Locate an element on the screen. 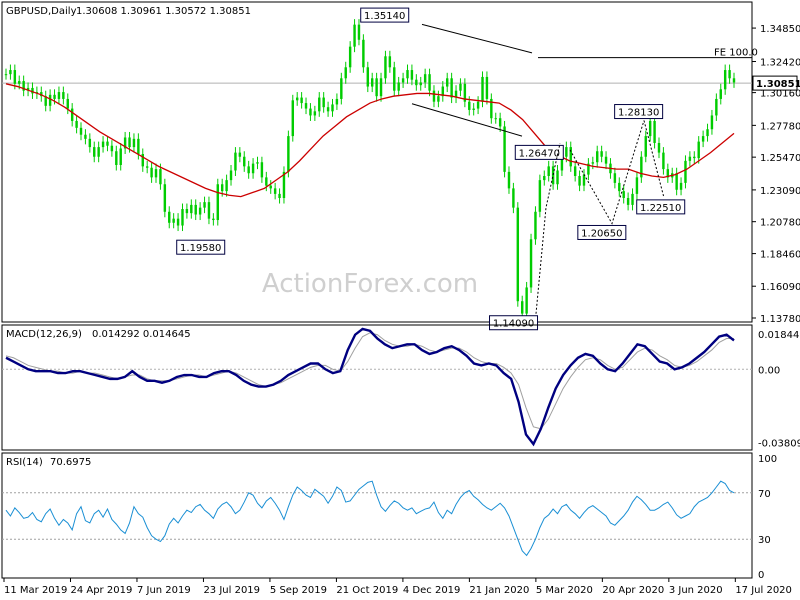 The image size is (800, 600). price-tick-label: 1.25470 is located at coordinates (780, 158).